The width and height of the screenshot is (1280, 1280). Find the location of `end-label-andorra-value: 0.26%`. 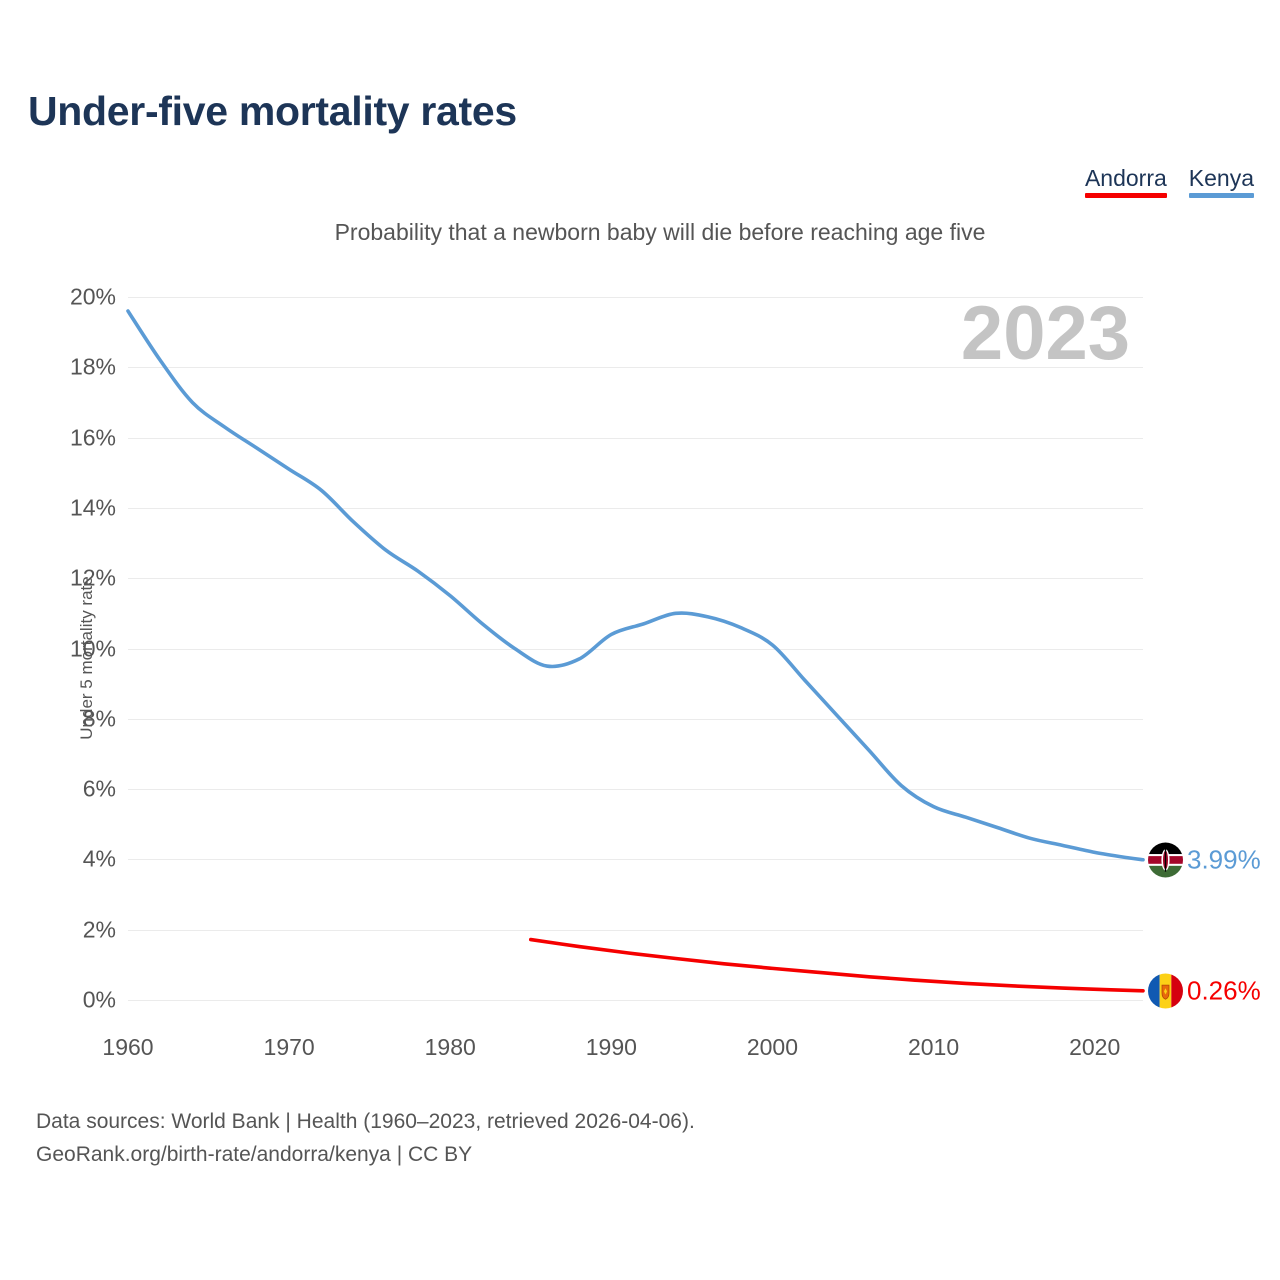

end-label-andorra-value: 0.26% is located at coordinates (1224, 990).